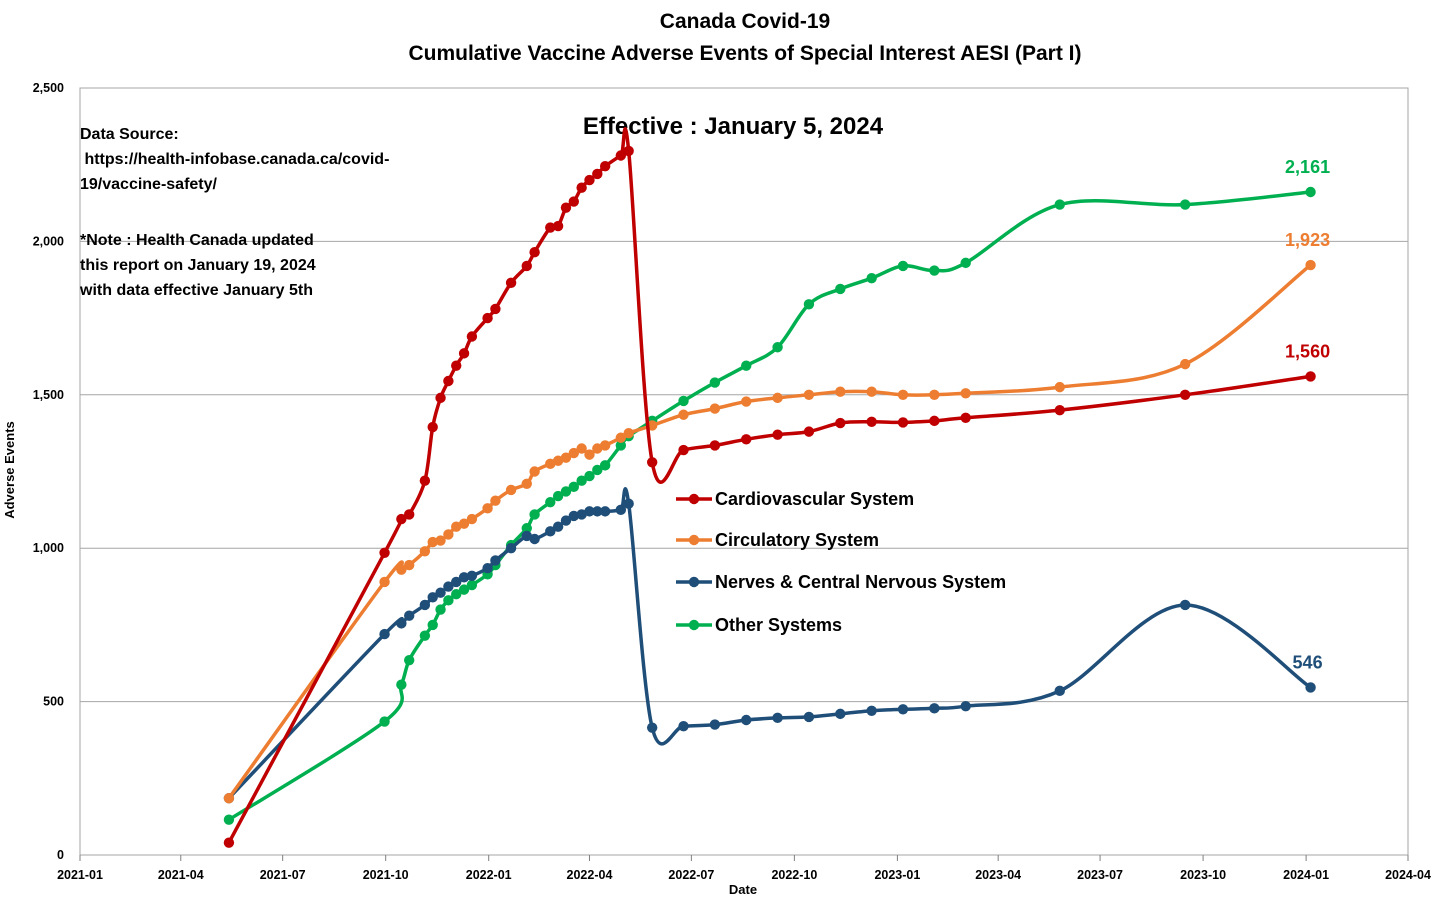 Image resolution: width=1439 pixels, height=902 pixels. What do you see at coordinates (1308, 662) in the screenshot?
I see `end-value-label-nerves-central-nervous-system: 546` at bounding box center [1308, 662].